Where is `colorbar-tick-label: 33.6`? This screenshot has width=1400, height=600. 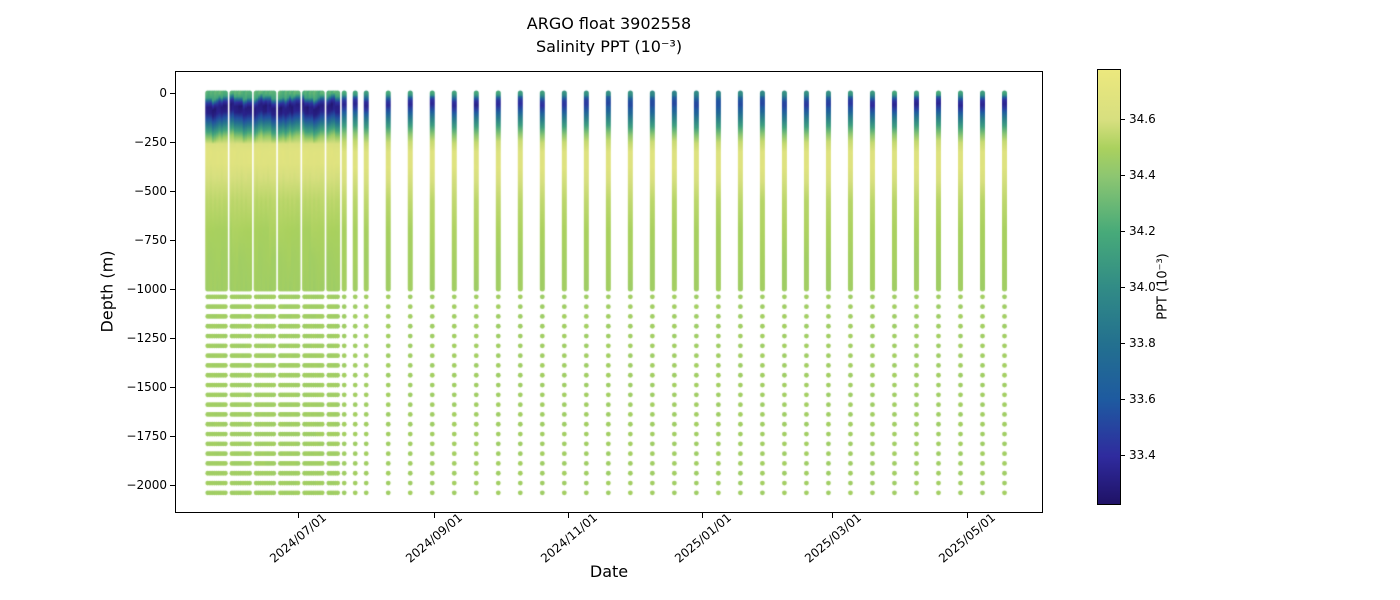 colorbar-tick-label: 33.6 is located at coordinates (1142, 398).